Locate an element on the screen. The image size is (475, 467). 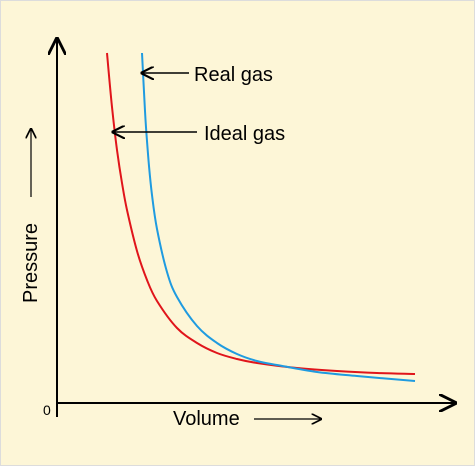
ideal-gas-annotation: Ideal gas is located at coordinates (244, 134).